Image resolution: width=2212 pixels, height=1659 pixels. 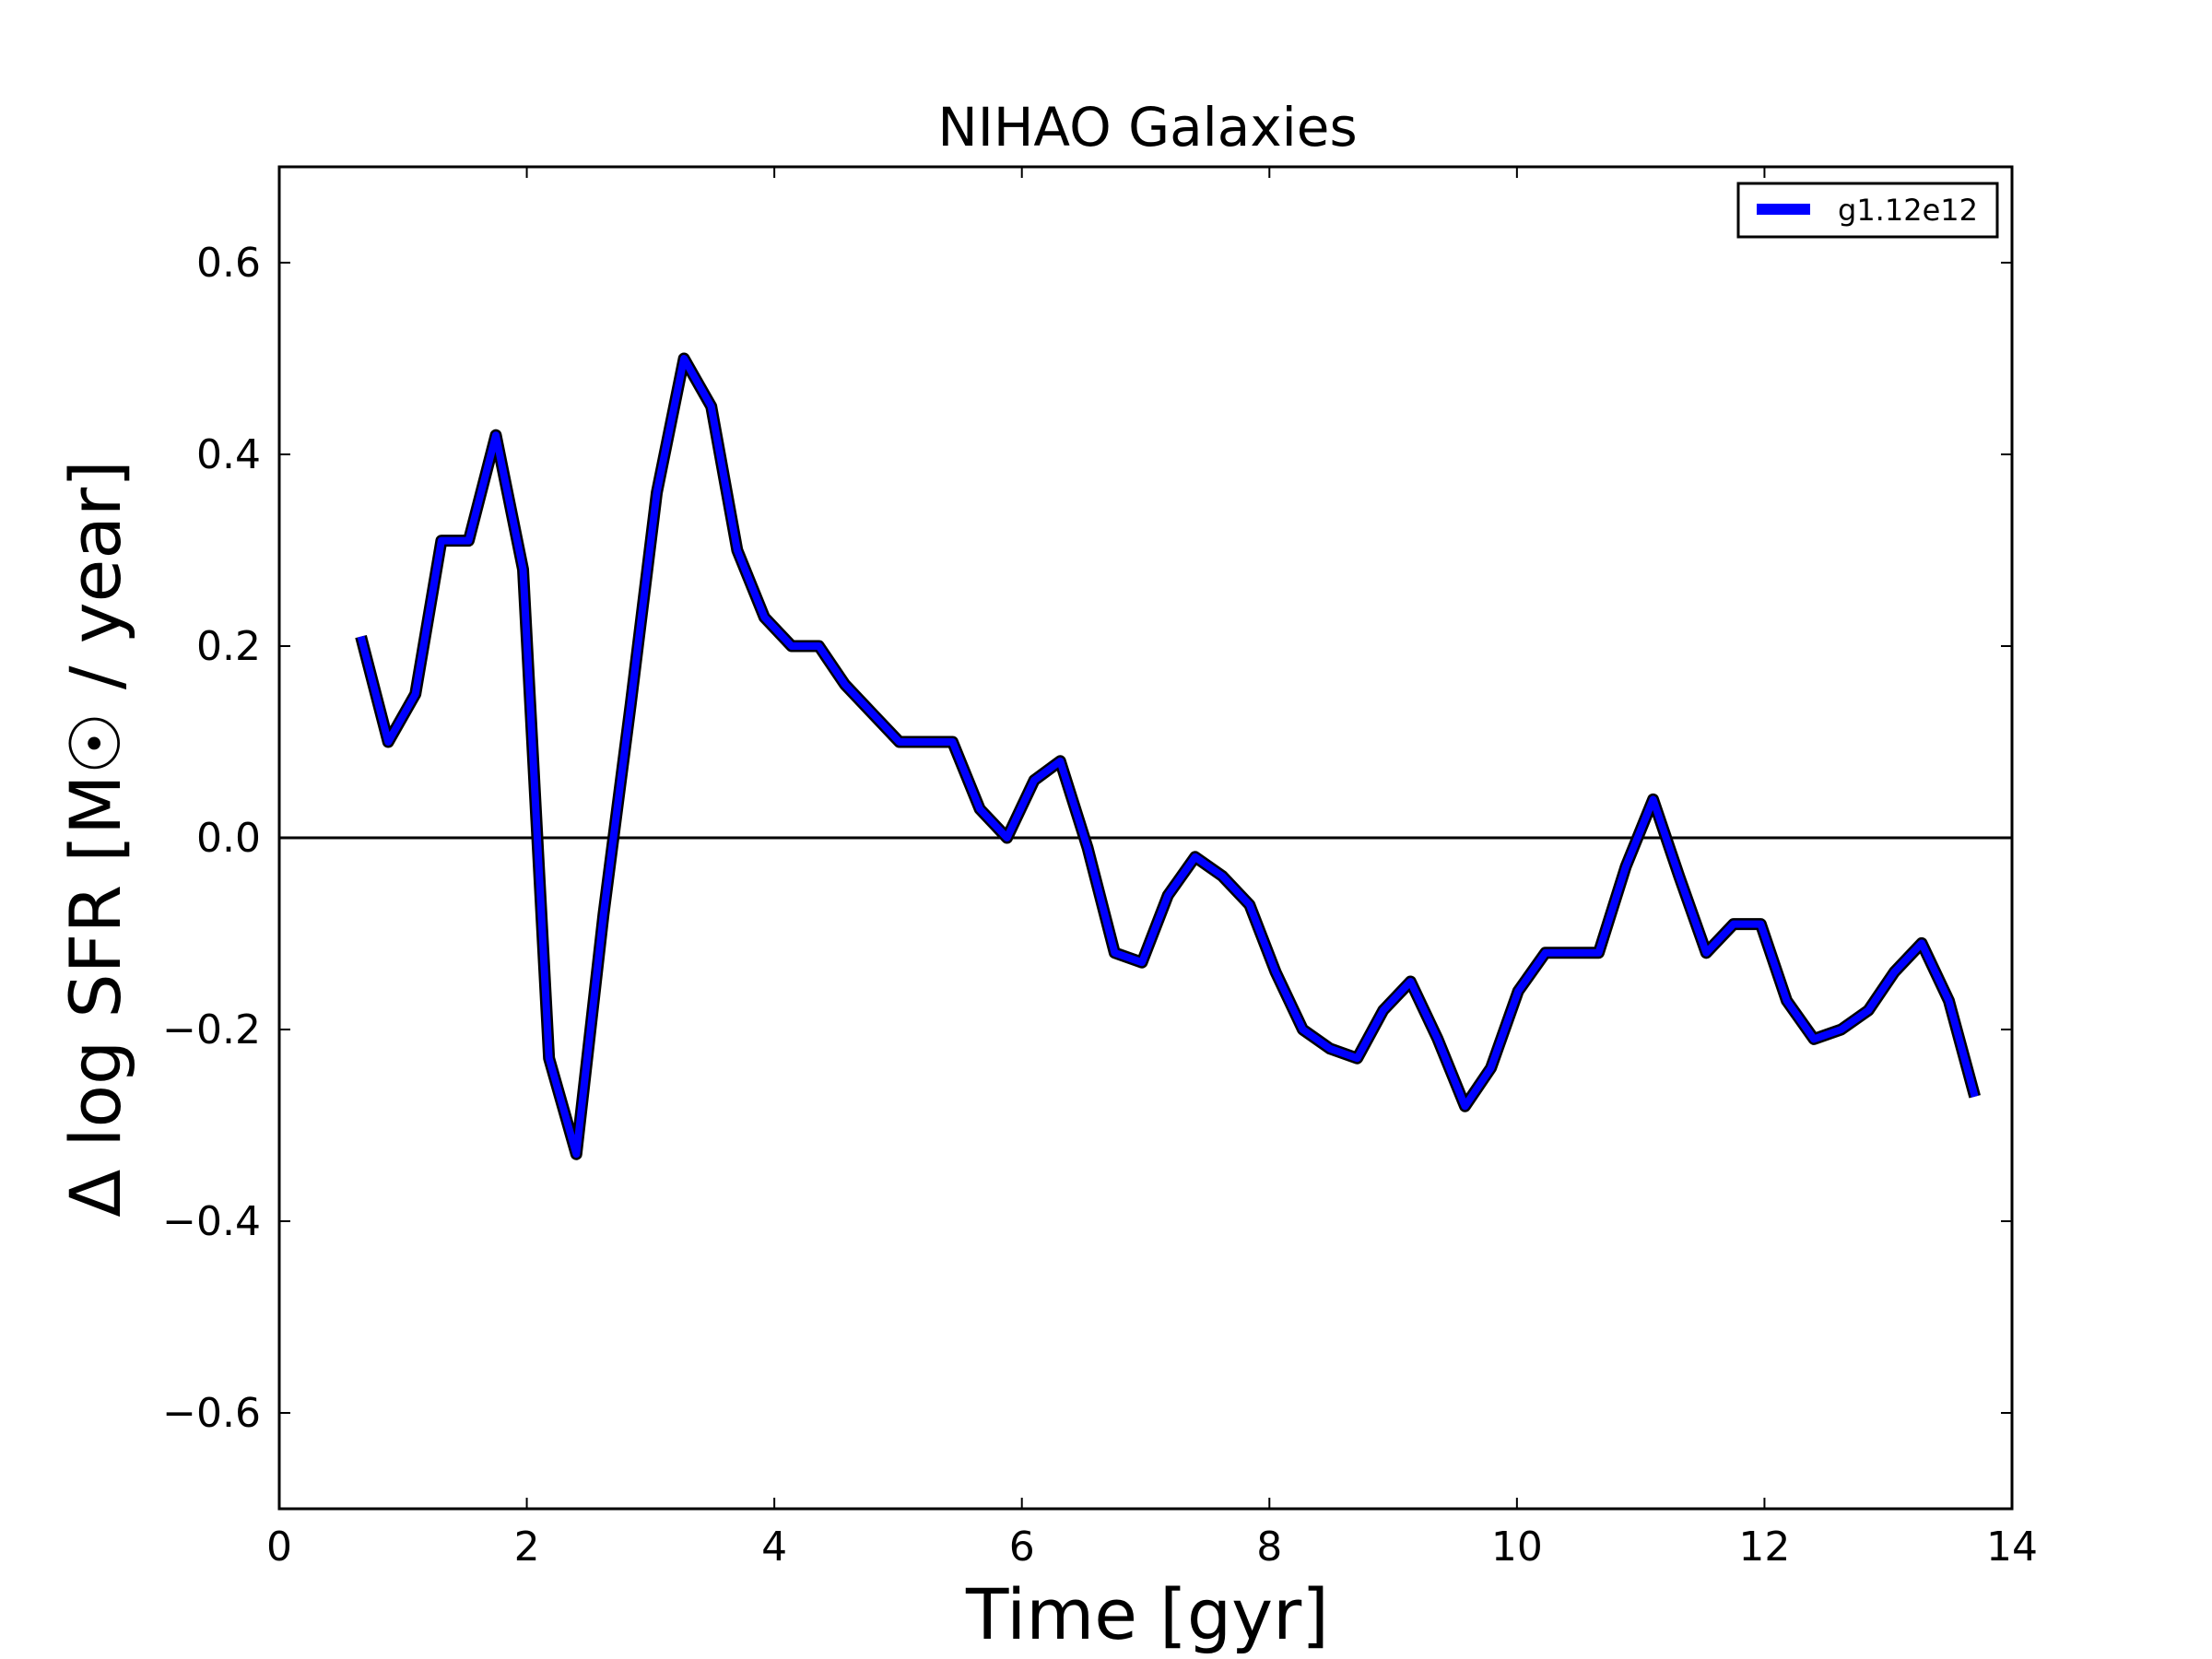 I want to click on x-tick-label: 4, so click(x=774, y=1547).